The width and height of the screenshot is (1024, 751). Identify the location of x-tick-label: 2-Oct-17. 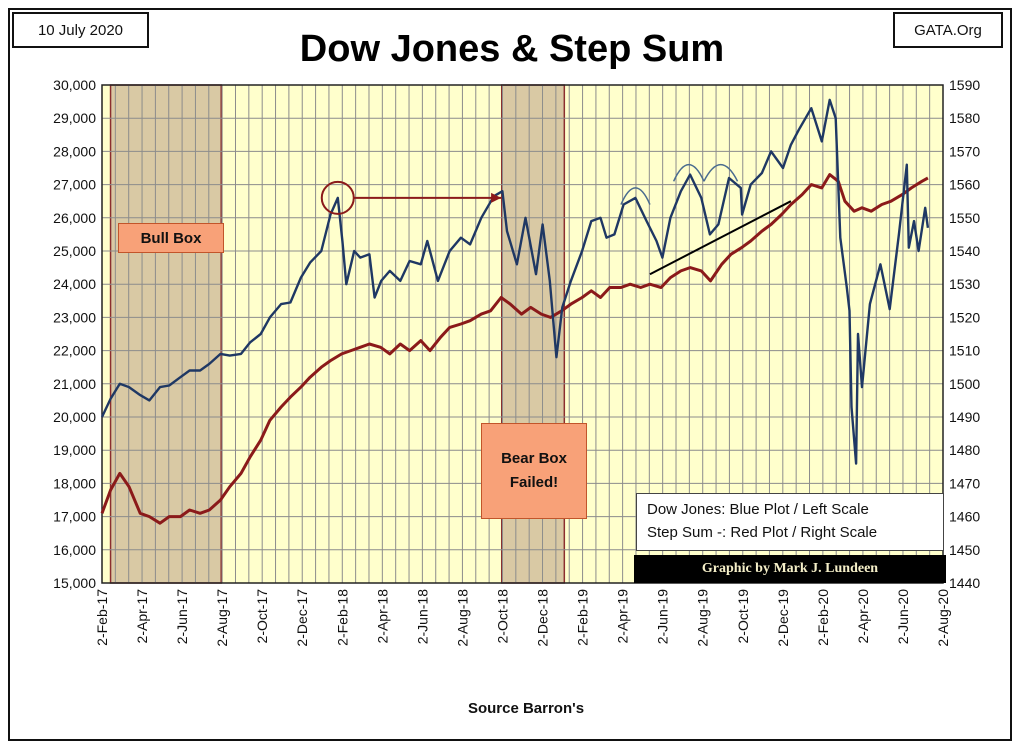
(262, 616).